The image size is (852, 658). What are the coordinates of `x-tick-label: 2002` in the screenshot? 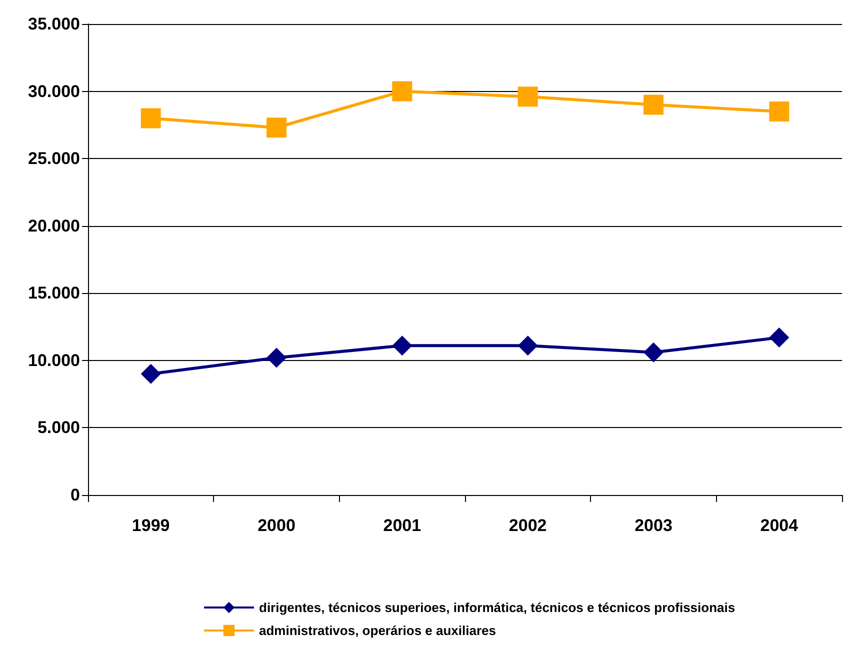 It's located at (527, 525).